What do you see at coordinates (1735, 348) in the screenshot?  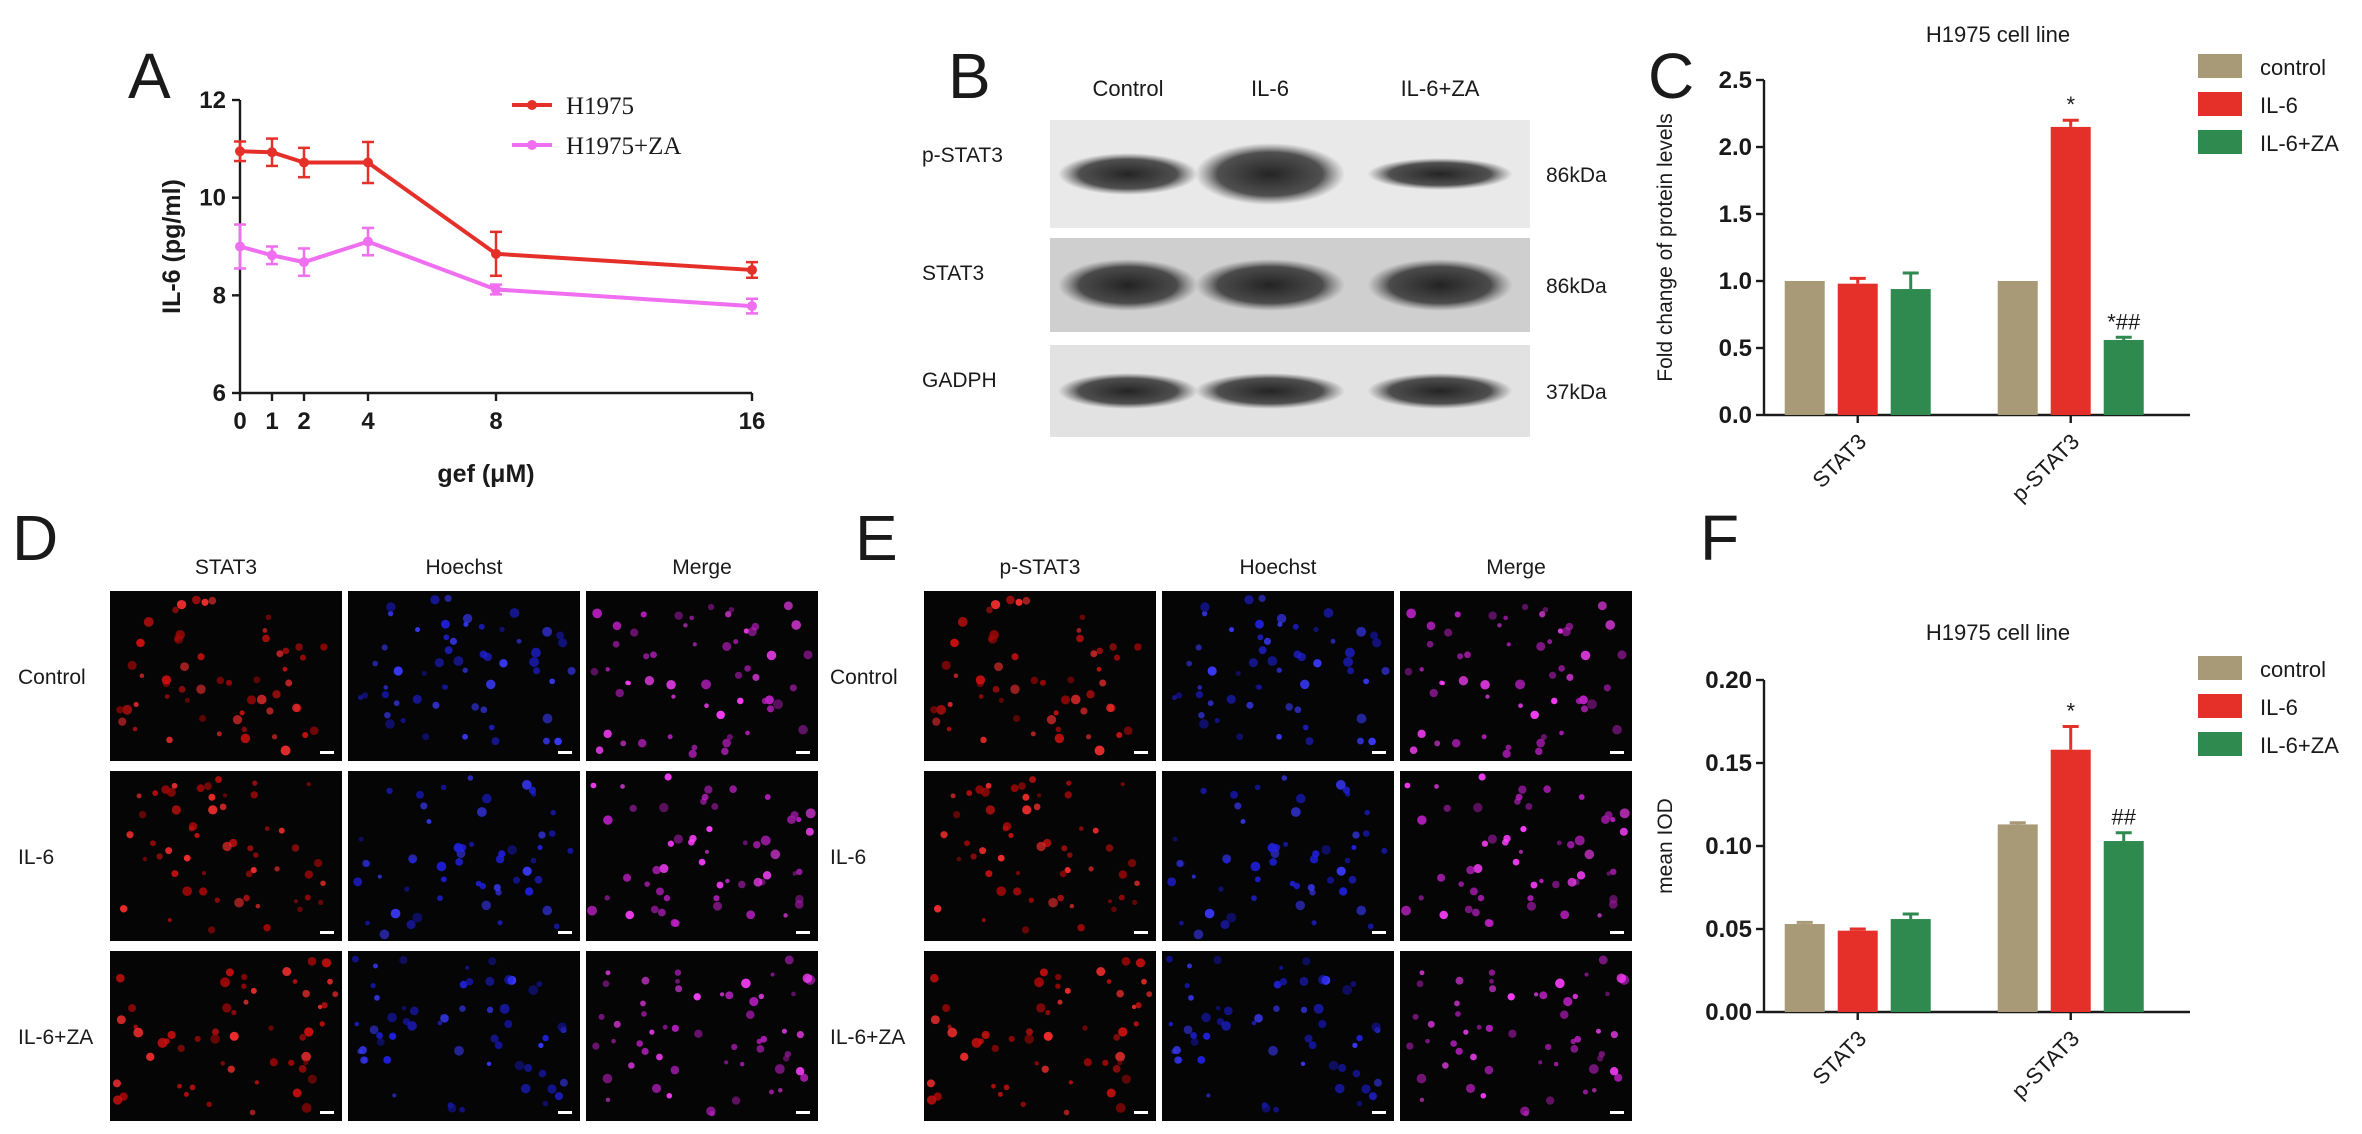 I see `y-tick-label: 0.5` at bounding box center [1735, 348].